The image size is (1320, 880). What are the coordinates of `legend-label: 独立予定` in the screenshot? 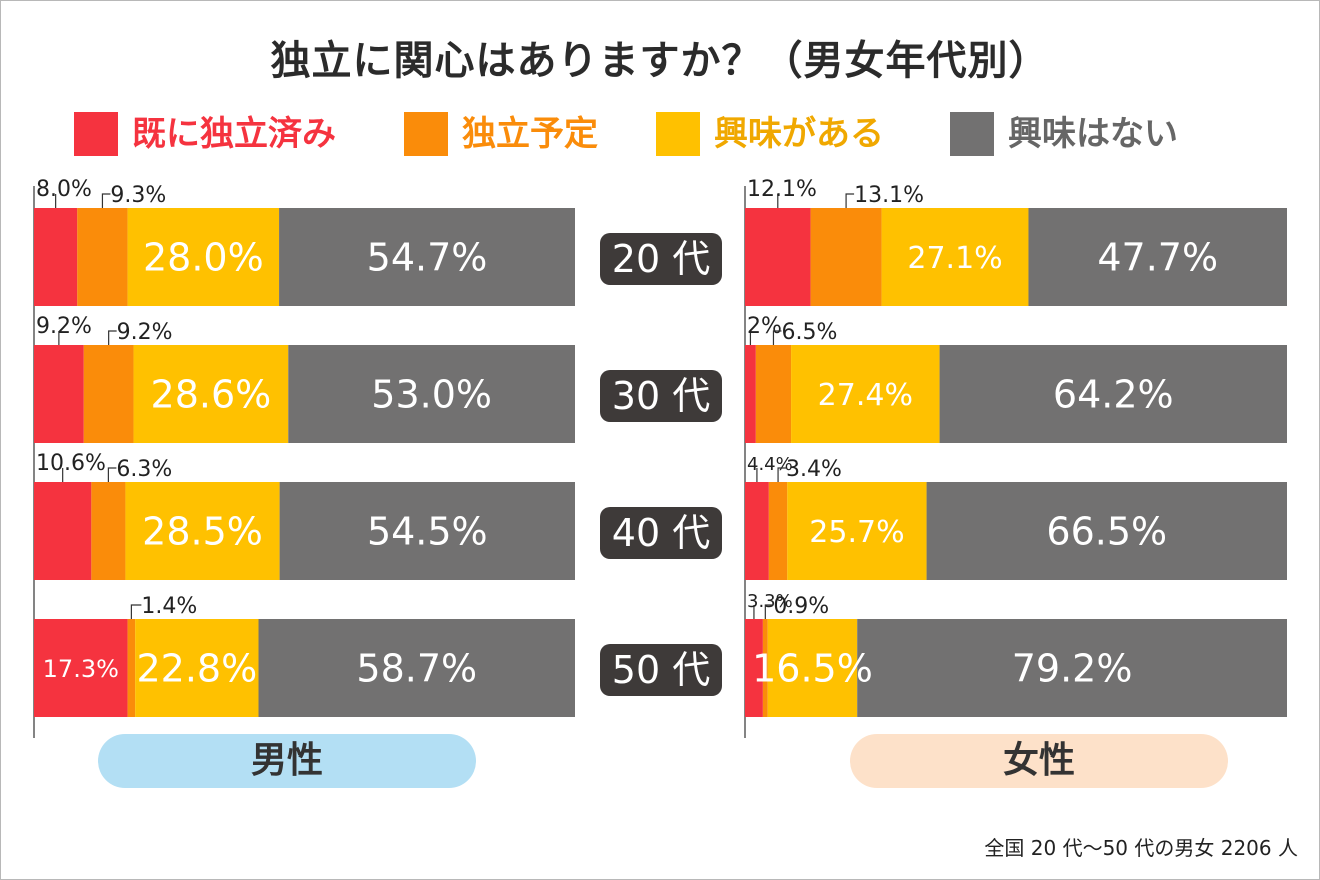 It's located at (530, 134).